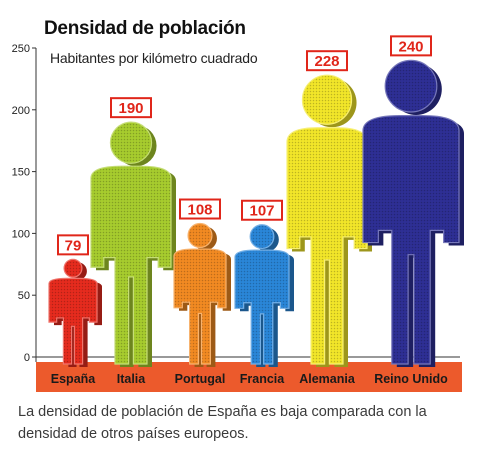 Image resolution: width=492 pixels, height=467 pixels. I want to click on value-label: 228, so click(326, 61).